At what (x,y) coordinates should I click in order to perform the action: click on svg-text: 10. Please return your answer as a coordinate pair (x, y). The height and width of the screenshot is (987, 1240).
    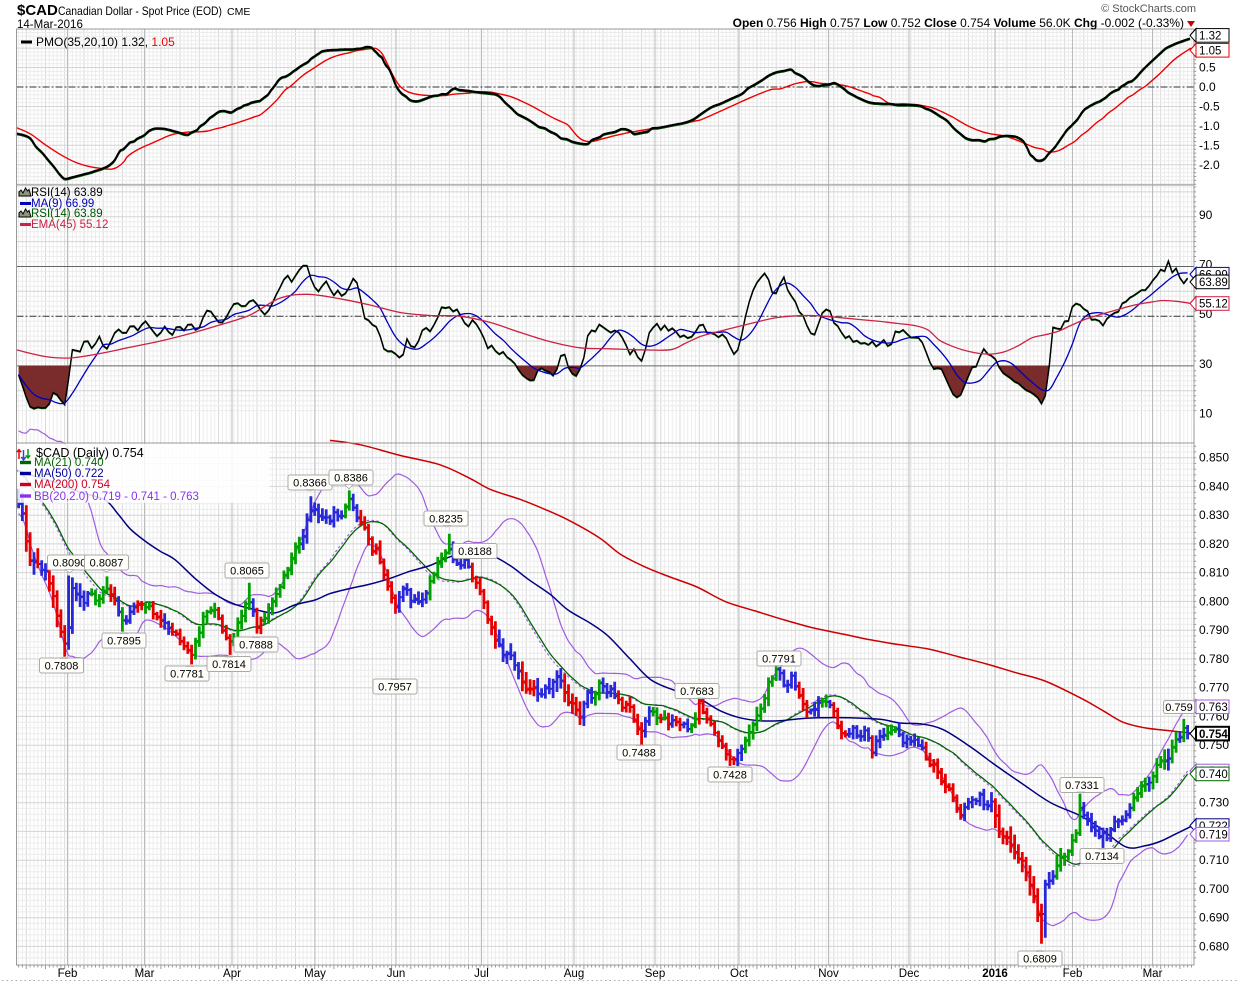
    Looking at the image, I should click on (1206, 414).